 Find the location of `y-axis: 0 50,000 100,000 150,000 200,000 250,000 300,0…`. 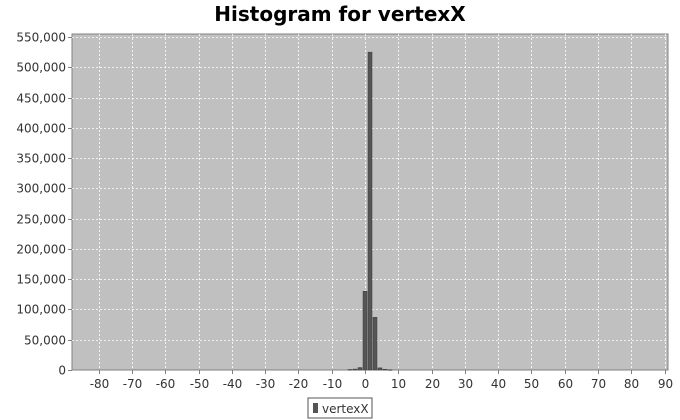

y-axis: 0 50,000 100,000 150,000 200,000 250,000 300,0… is located at coordinates (44, 204).